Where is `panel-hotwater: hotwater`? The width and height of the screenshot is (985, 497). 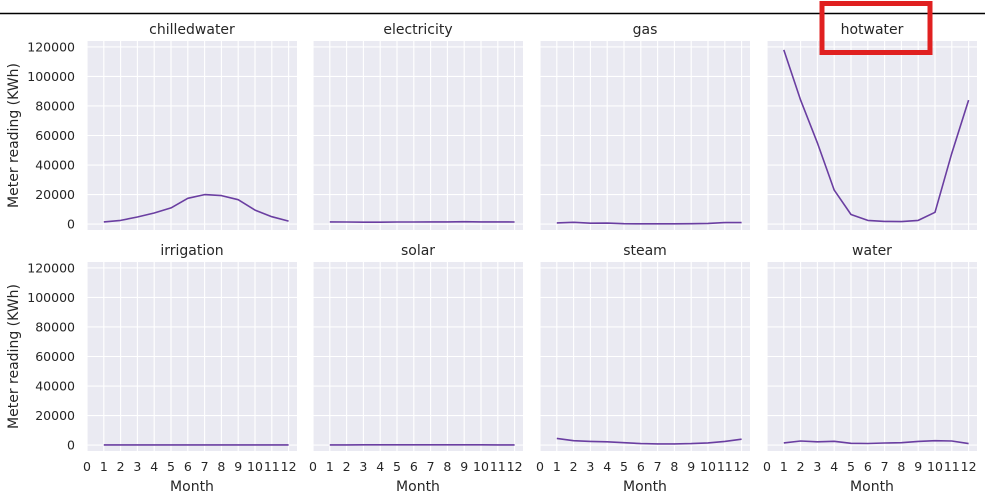
panel-hotwater: hotwater is located at coordinates (871, 126).